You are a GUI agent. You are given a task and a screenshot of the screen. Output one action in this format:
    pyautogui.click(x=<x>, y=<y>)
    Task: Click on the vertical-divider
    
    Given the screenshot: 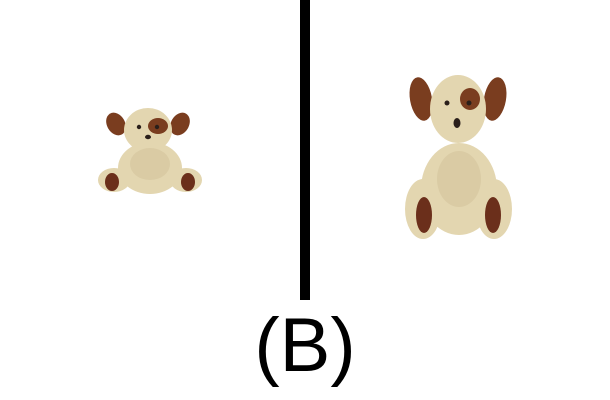 What is the action you would take?
    pyautogui.click(x=305, y=150)
    